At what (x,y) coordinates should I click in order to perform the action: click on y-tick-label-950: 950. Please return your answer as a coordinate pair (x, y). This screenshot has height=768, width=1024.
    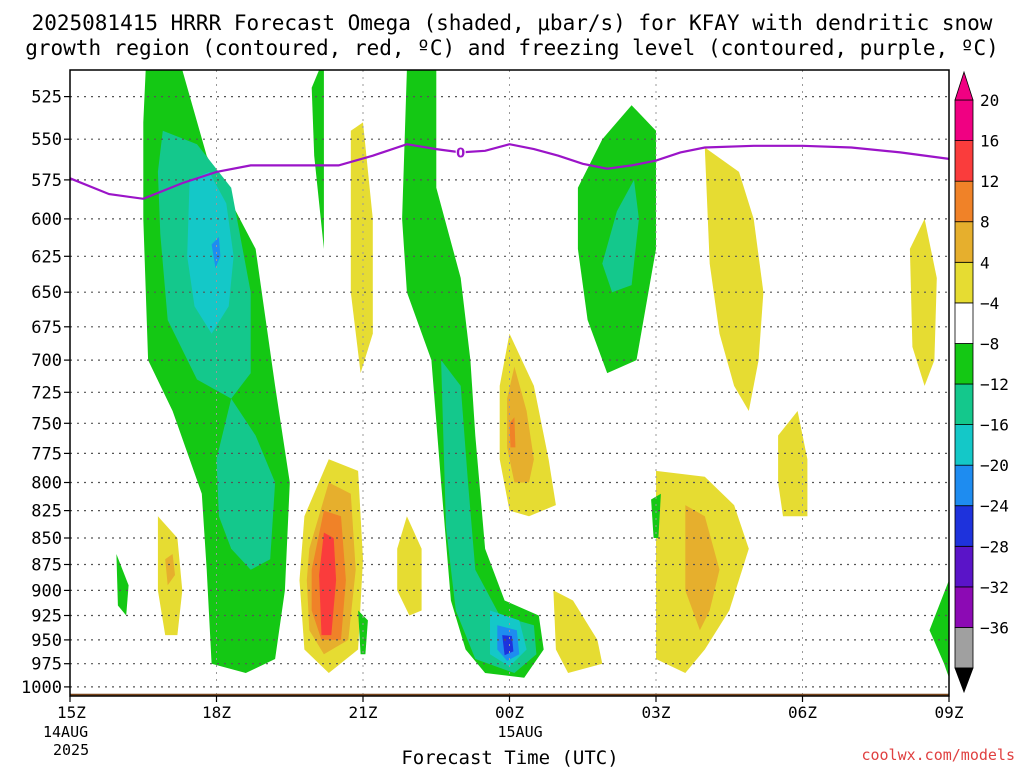
    Looking at the image, I should click on (46, 641).